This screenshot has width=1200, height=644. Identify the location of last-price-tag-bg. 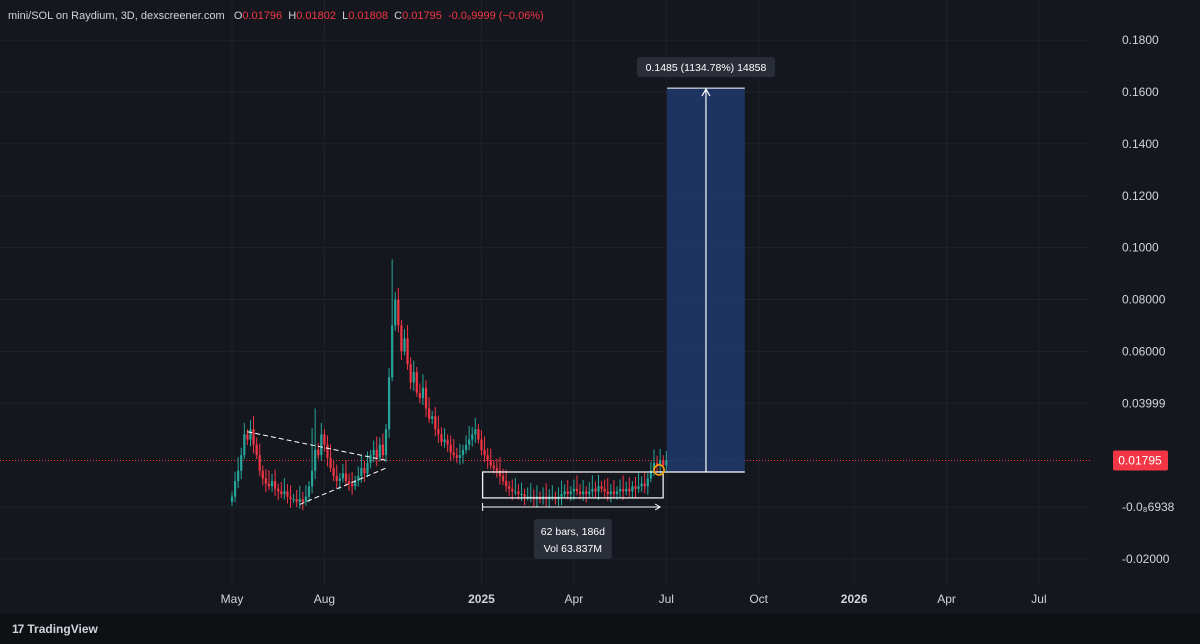
(1140, 460).